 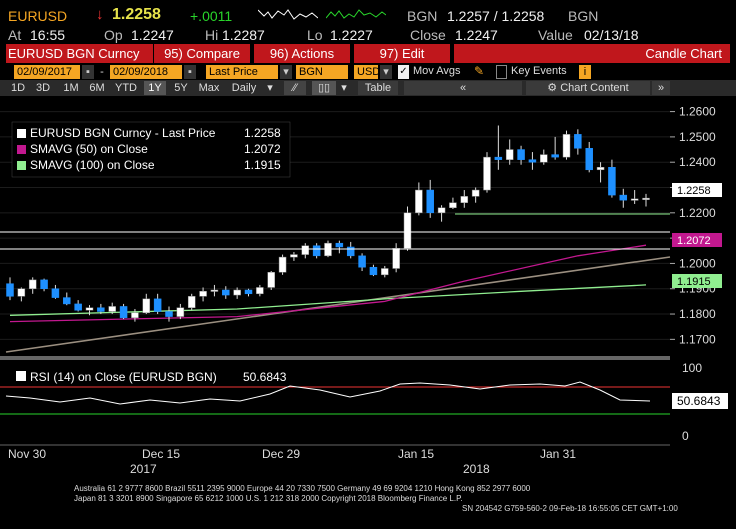 What do you see at coordinates (324, 88) in the screenshot?
I see `candle-chart-icon: ▯▯` at bounding box center [324, 88].